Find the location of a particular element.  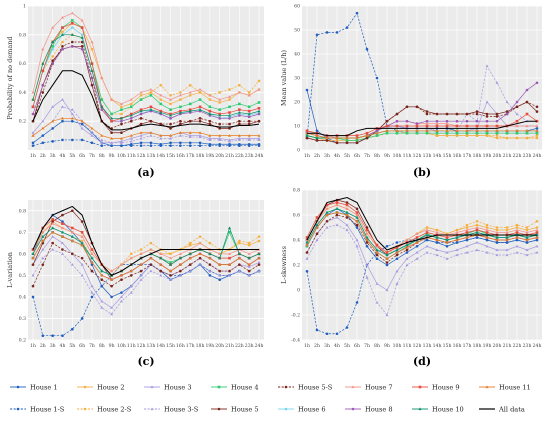

y-tick-label: 50 is located at coordinates (297, 31).